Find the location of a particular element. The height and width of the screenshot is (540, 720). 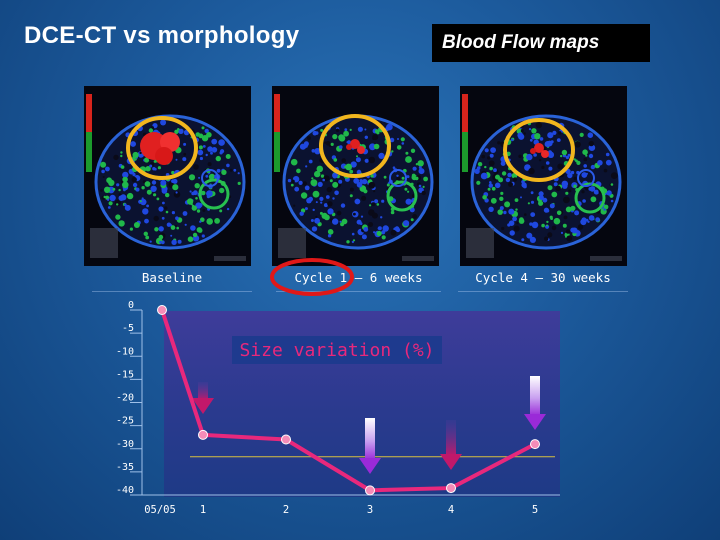

x-tick-label: 2 is located at coordinates (286, 510).